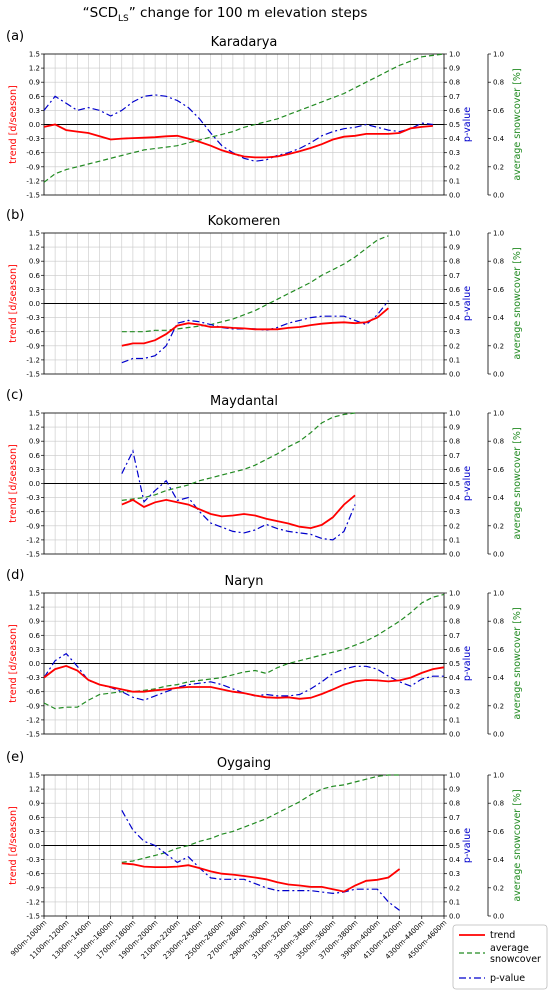  What do you see at coordinates (238, 495) in the screenshot?
I see `series-line-p-value` at bounding box center [238, 495].